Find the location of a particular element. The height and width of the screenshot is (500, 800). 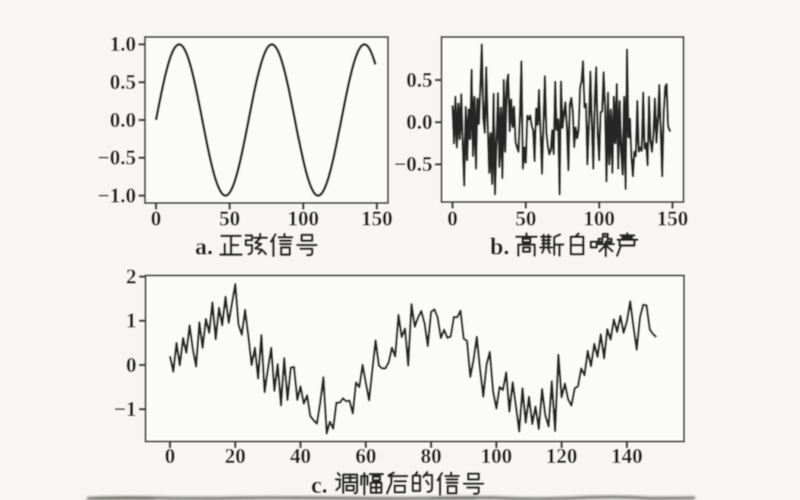

svg-text: −1.0 is located at coordinates (117, 195).